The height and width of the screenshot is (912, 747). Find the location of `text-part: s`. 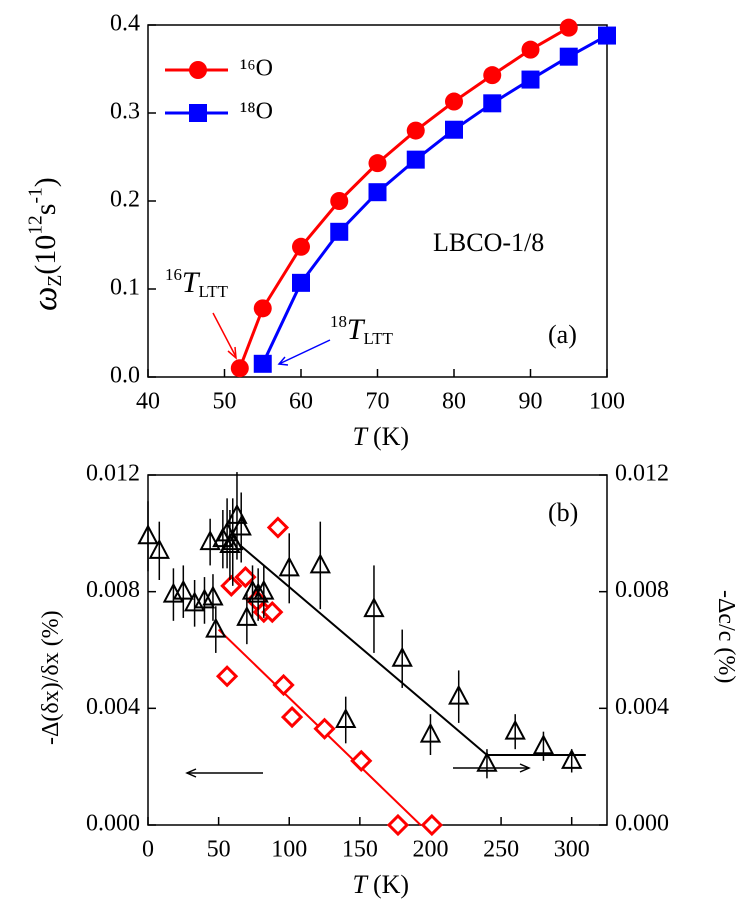

text-part: s is located at coordinates (45, 210).